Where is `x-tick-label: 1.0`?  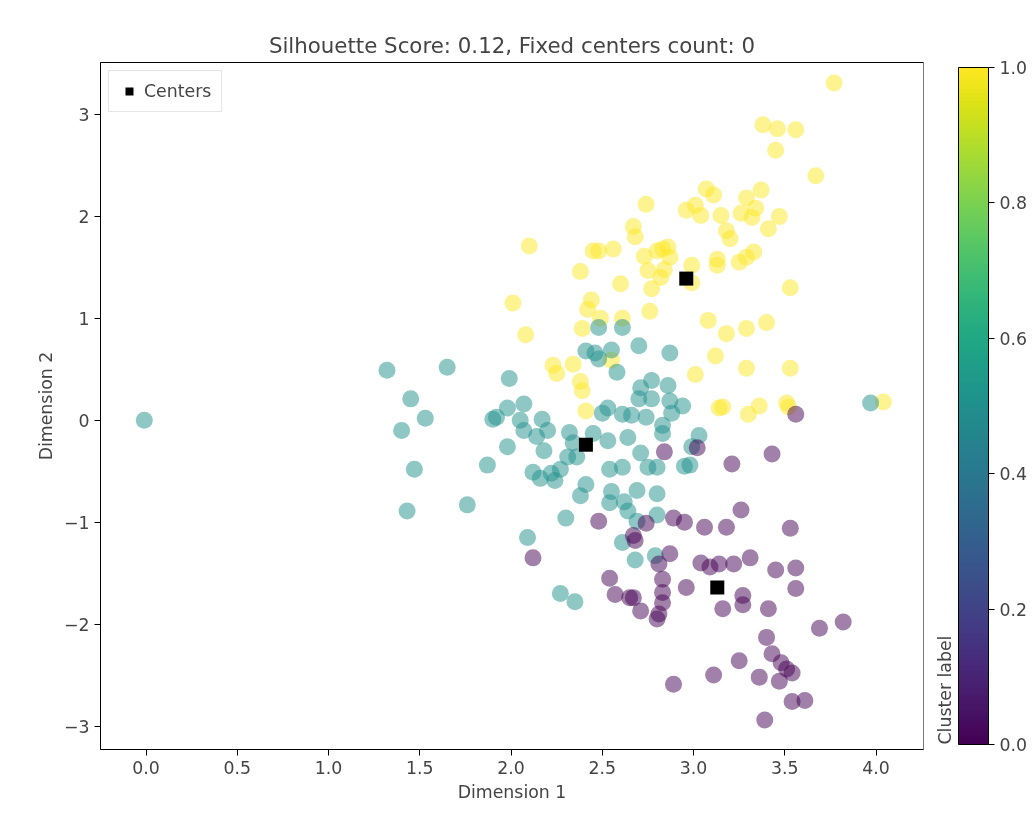 x-tick-label: 1.0 is located at coordinates (328, 767).